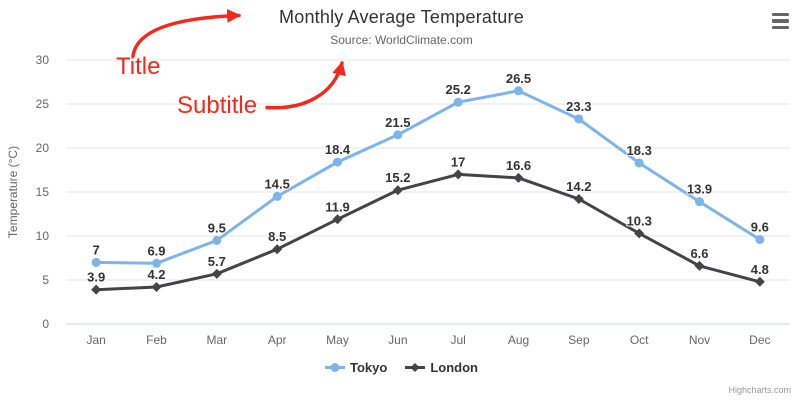 This screenshot has height=401, width=803. I want to click on data-point-tokyo-nov, so click(699, 202).